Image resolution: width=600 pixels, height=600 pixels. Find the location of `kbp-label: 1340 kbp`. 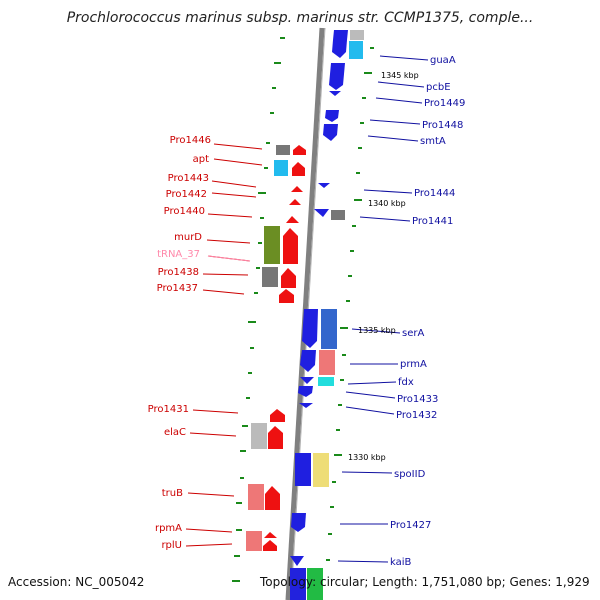

kbp-label: 1340 kbp is located at coordinates (387, 203).